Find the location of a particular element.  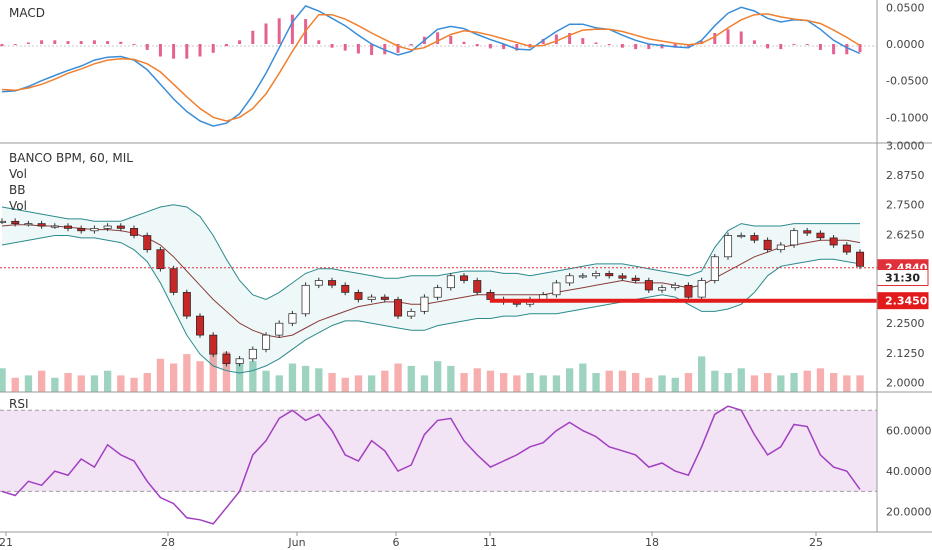

price-y-tick-label: 2.6250 is located at coordinates (905, 234).